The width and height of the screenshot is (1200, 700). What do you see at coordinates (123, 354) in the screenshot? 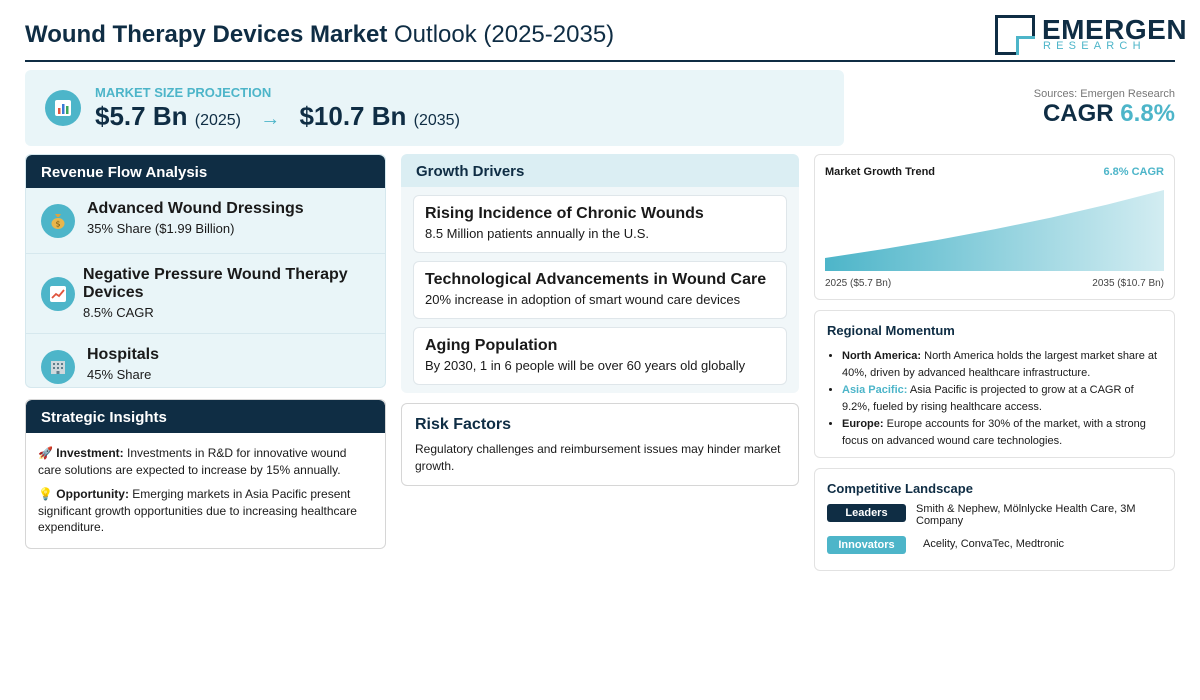
I see `rev-item-title: Hospitals` at bounding box center [123, 354].